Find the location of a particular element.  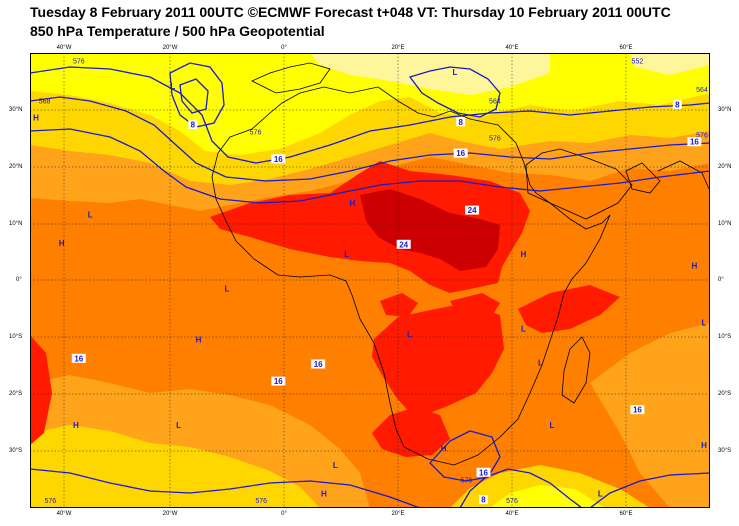

lat-tick-right: 10°S is located at coordinates (725, 337).